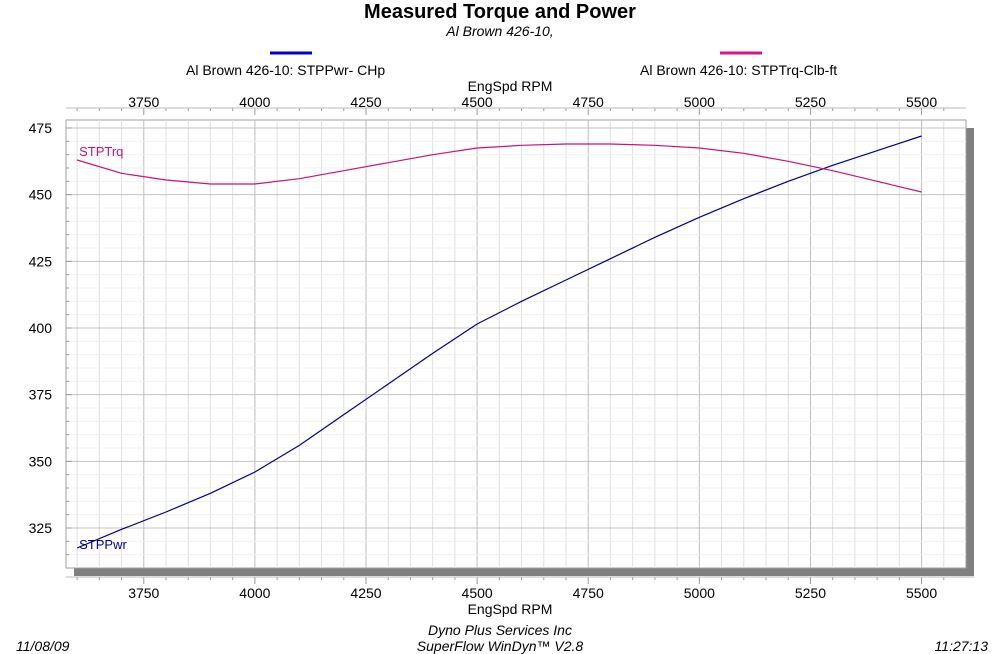 This screenshot has height=654, width=1000. Describe the element at coordinates (499, 168) in the screenshot. I see `series-line-torque` at that location.